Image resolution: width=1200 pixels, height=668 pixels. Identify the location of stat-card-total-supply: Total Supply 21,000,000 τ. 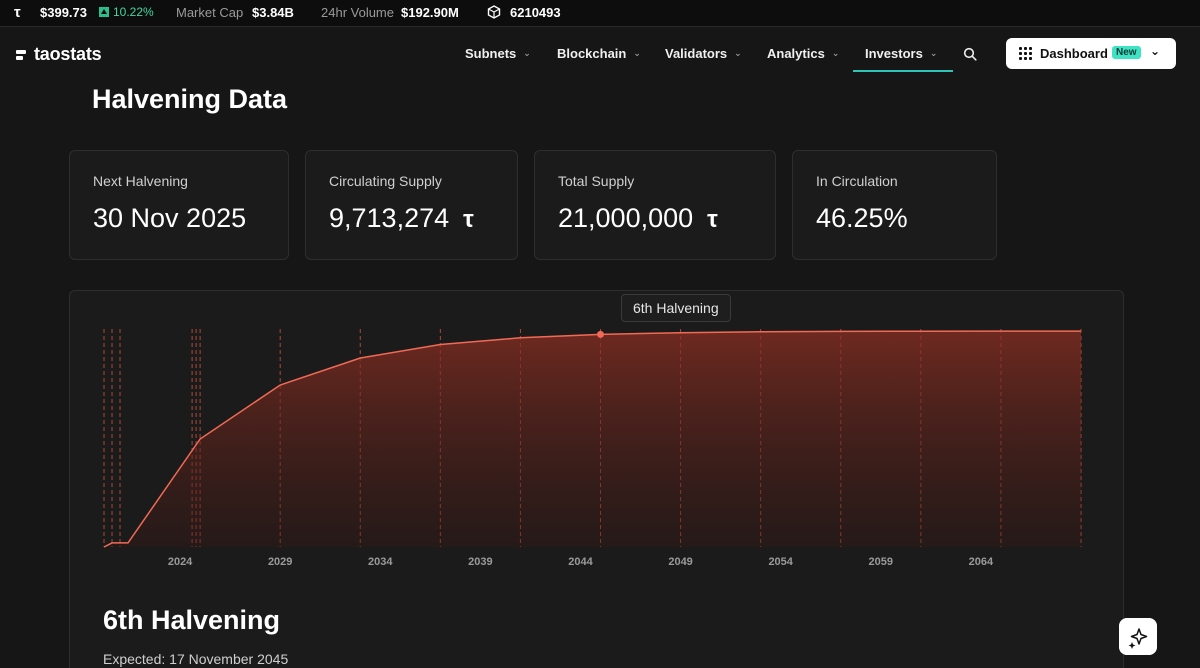
(655, 205).